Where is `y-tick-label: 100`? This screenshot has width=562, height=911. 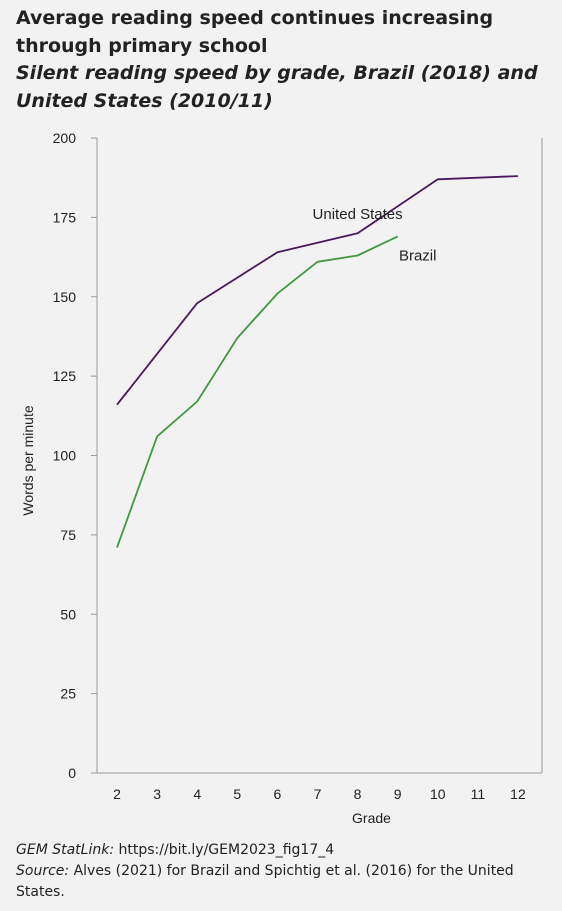
y-tick-label: 100 is located at coordinates (65, 456).